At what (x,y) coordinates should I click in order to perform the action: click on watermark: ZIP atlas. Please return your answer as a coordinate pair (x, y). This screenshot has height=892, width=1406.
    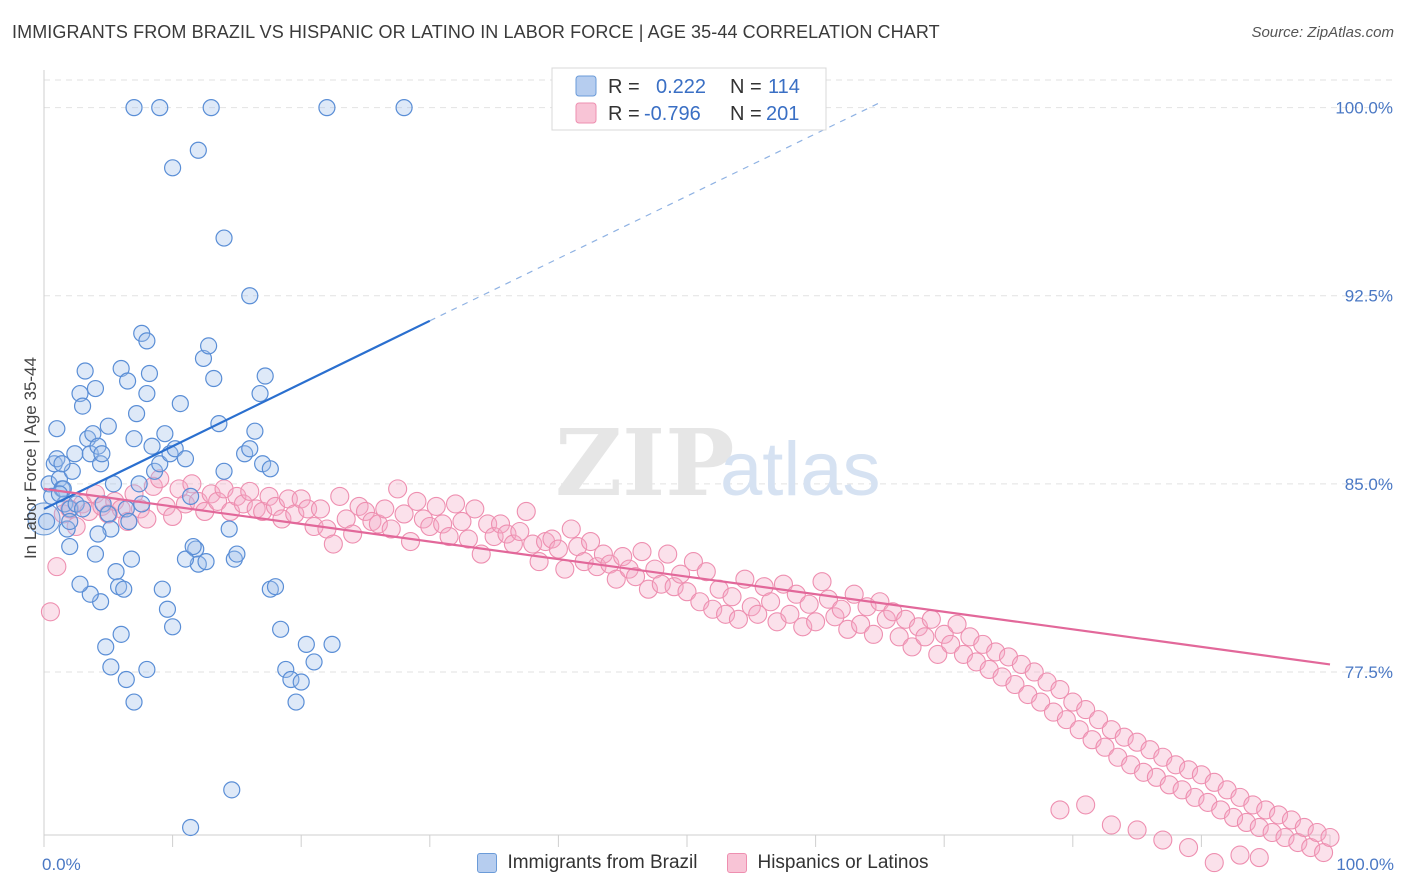
    Looking at the image, I should click on (718, 463).